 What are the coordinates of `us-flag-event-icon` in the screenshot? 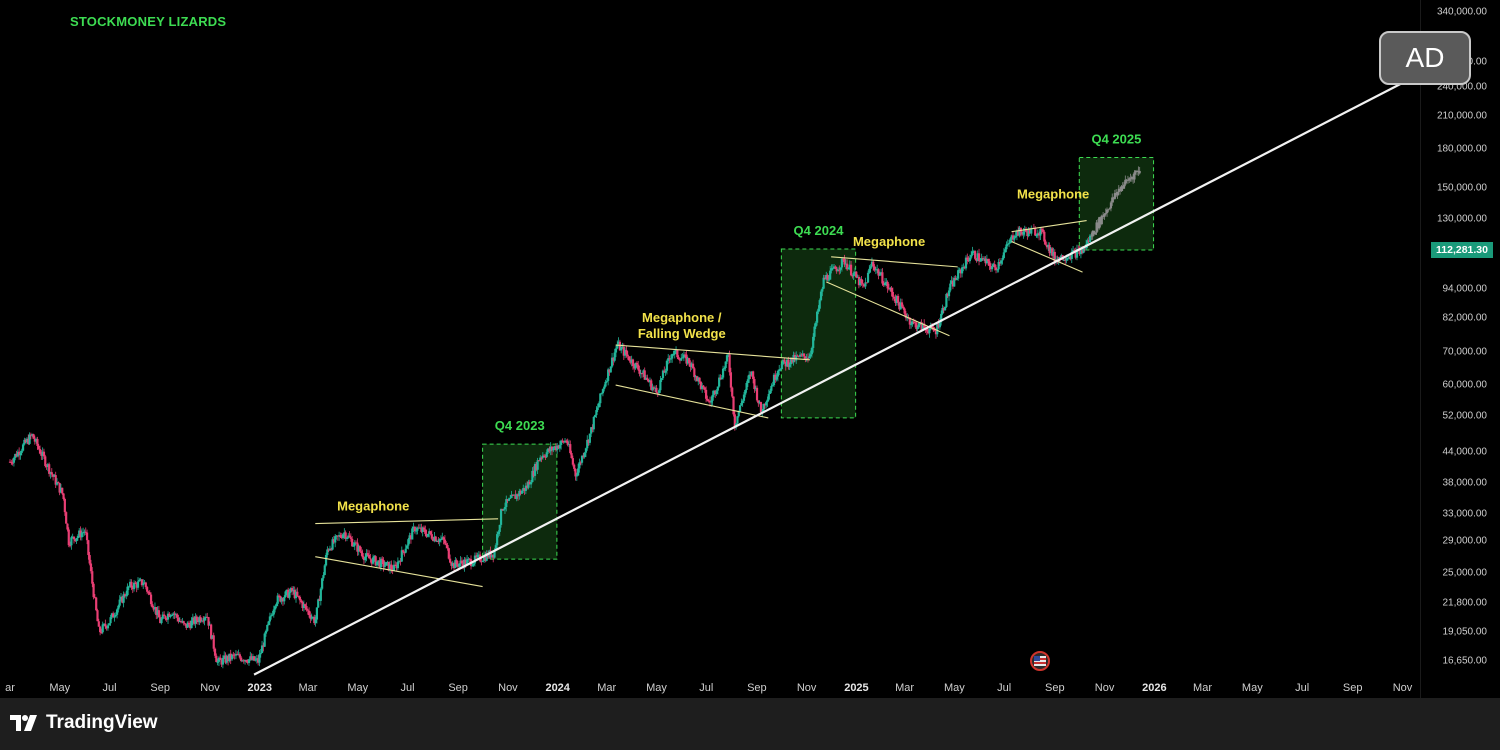 It's located at (1040, 661).